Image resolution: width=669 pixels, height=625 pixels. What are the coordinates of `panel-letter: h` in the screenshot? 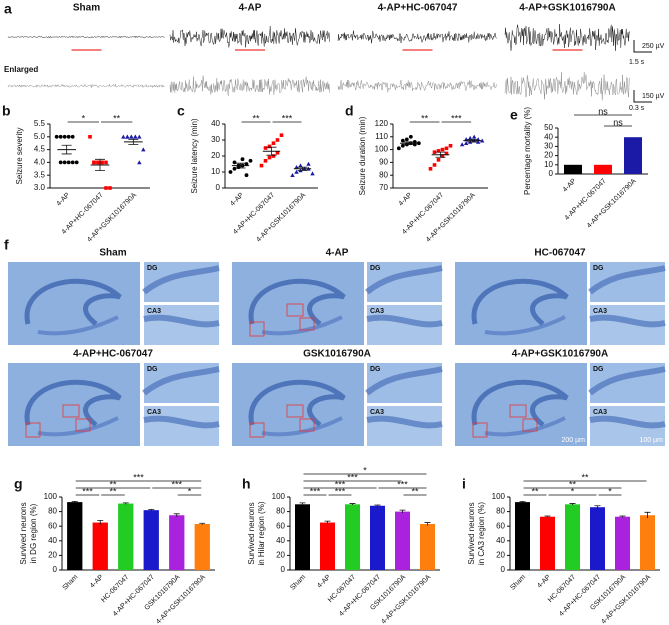 It's located at (246, 484).